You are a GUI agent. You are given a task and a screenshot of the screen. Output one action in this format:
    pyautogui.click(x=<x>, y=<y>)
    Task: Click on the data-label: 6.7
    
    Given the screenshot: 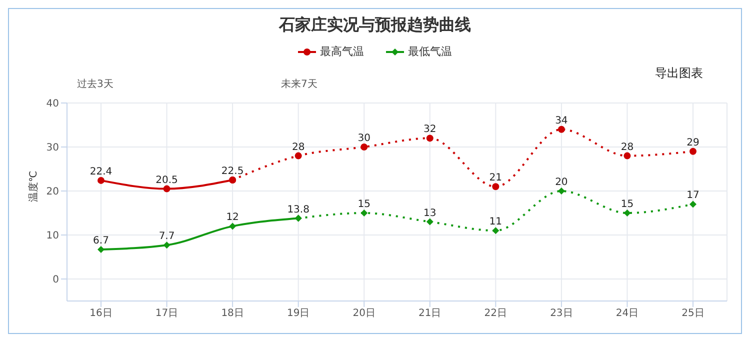 What is the action you would take?
    pyautogui.click(x=101, y=241)
    